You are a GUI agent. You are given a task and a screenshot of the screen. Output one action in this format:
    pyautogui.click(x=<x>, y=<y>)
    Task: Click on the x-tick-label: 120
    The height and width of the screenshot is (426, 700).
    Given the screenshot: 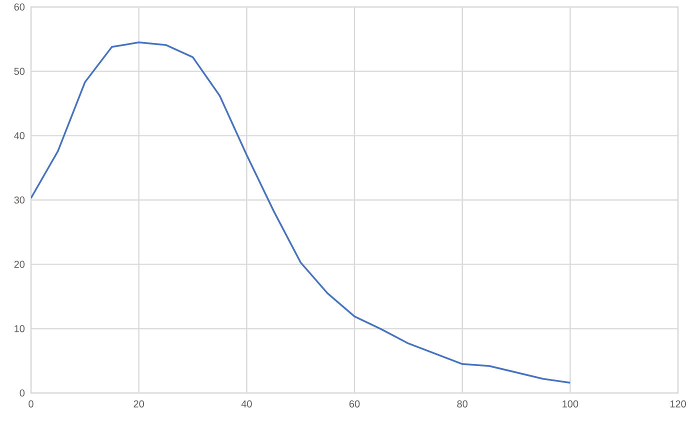 What is the action you would take?
    pyautogui.click(x=678, y=404)
    